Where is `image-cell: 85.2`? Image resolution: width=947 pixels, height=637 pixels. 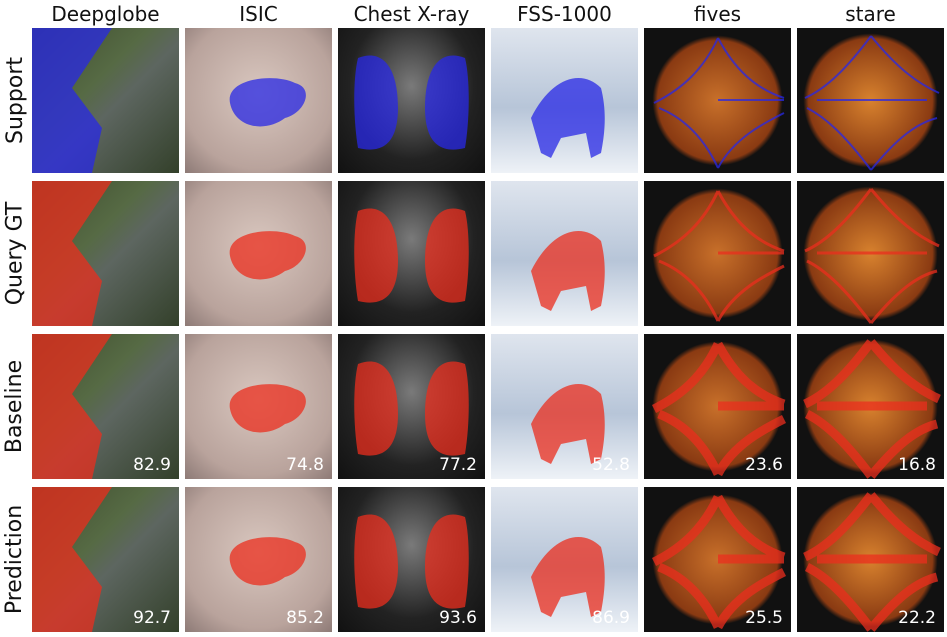 image-cell: 85.2 is located at coordinates (258, 559).